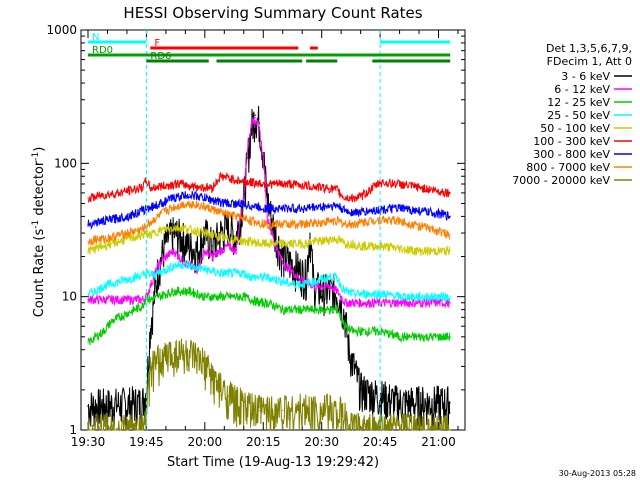 This screenshot has width=640, height=480. I want to click on flag-label: RD0, so click(102, 50).